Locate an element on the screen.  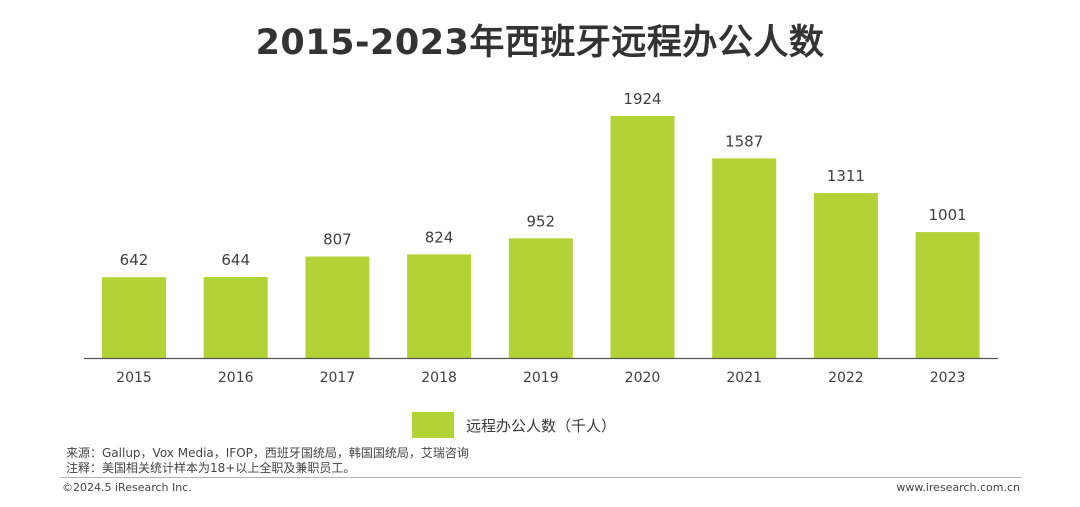
x-tick-label-2016: 2016 is located at coordinates (236, 378).